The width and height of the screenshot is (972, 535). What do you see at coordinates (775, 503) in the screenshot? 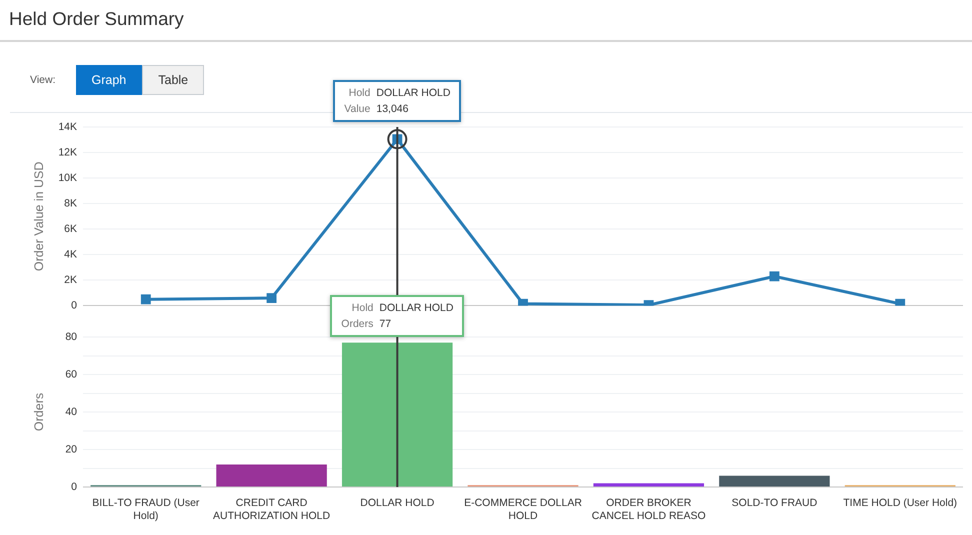
I see `x-tick-label: SOLD-TO FRAUD` at bounding box center [775, 503].